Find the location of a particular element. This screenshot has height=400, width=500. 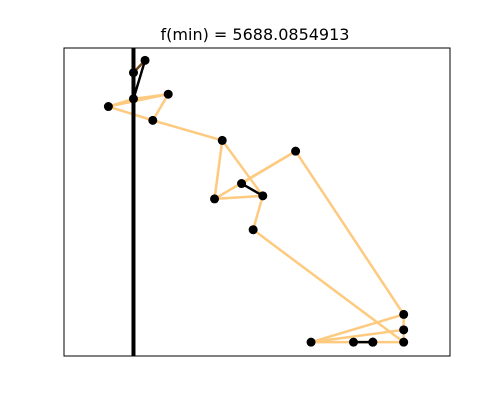

chart-title: f(min) = 5688.0854913 is located at coordinates (255, 34).